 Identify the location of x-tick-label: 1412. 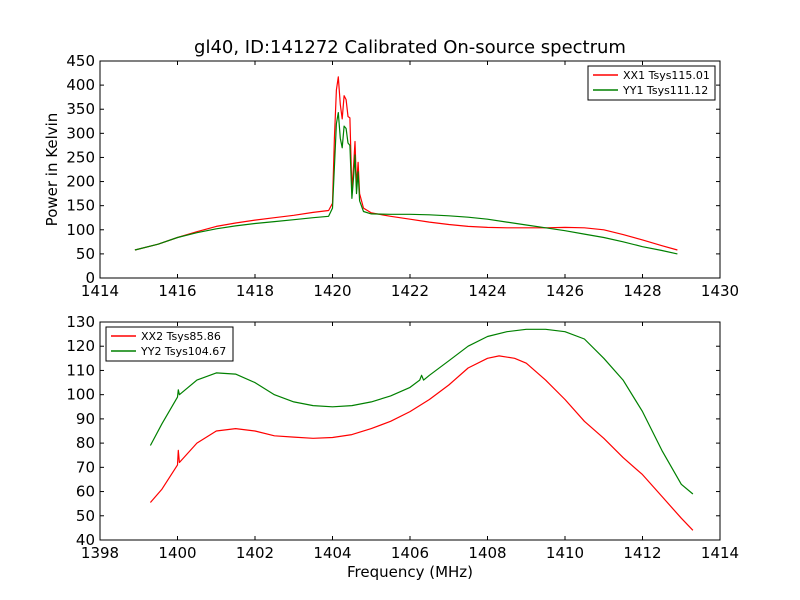
(642, 553).